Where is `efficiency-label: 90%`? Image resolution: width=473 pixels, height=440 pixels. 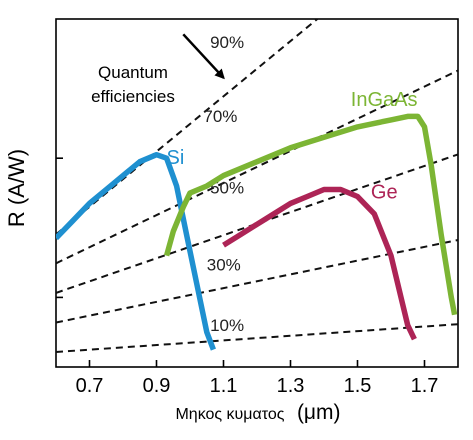
efficiency-label: 90% is located at coordinates (227, 42).